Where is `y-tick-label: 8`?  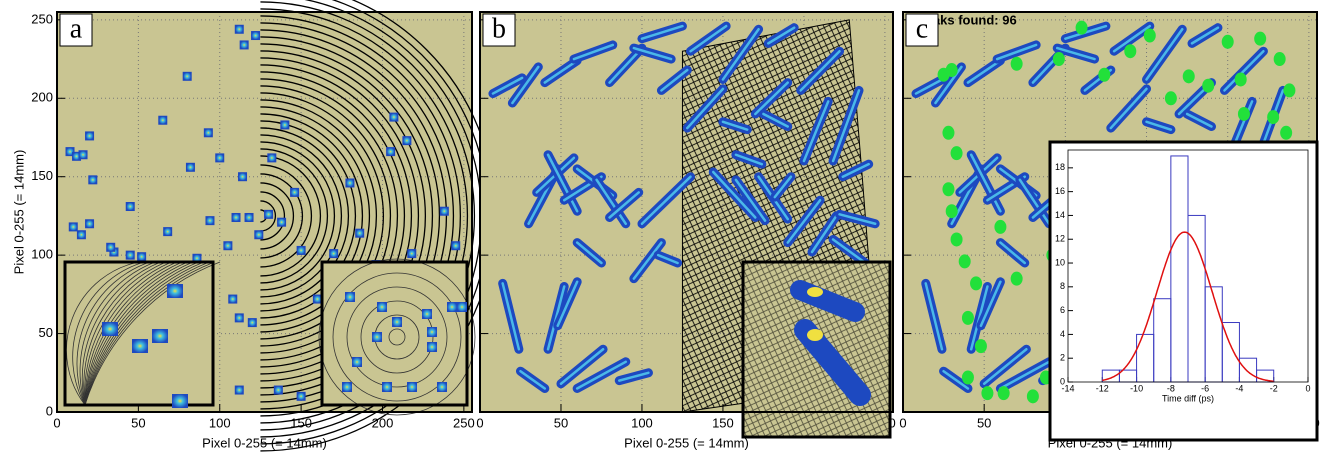 y-tick-label: 8 is located at coordinates (1062, 286).